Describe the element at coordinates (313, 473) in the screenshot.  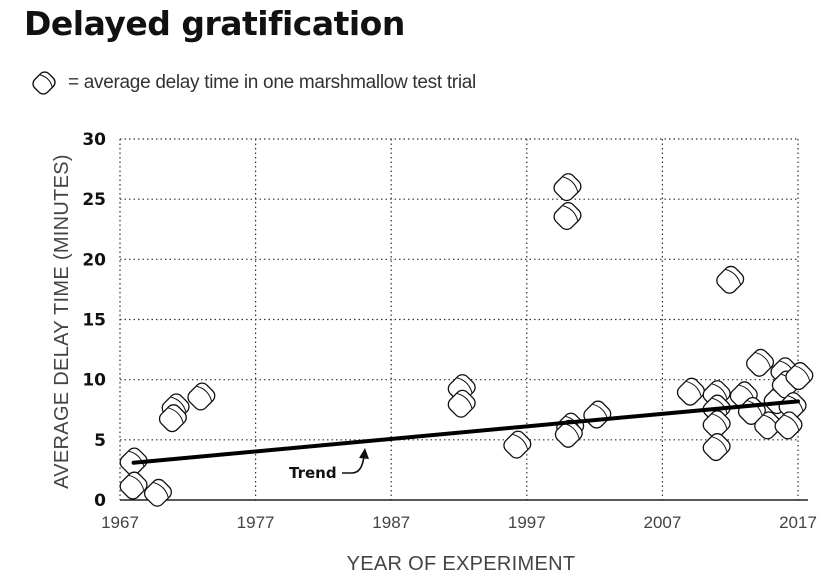
I see `trend-label: Trend` at that location.